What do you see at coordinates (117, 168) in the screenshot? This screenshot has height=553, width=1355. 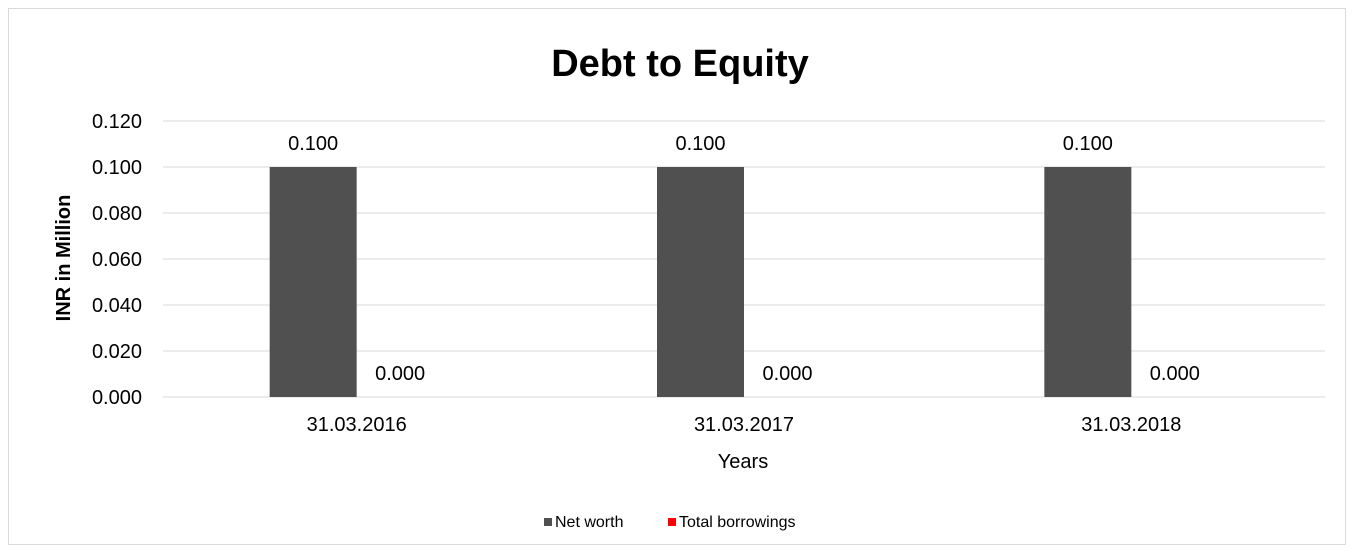 I see `y-tick-label: 0.100` at bounding box center [117, 168].